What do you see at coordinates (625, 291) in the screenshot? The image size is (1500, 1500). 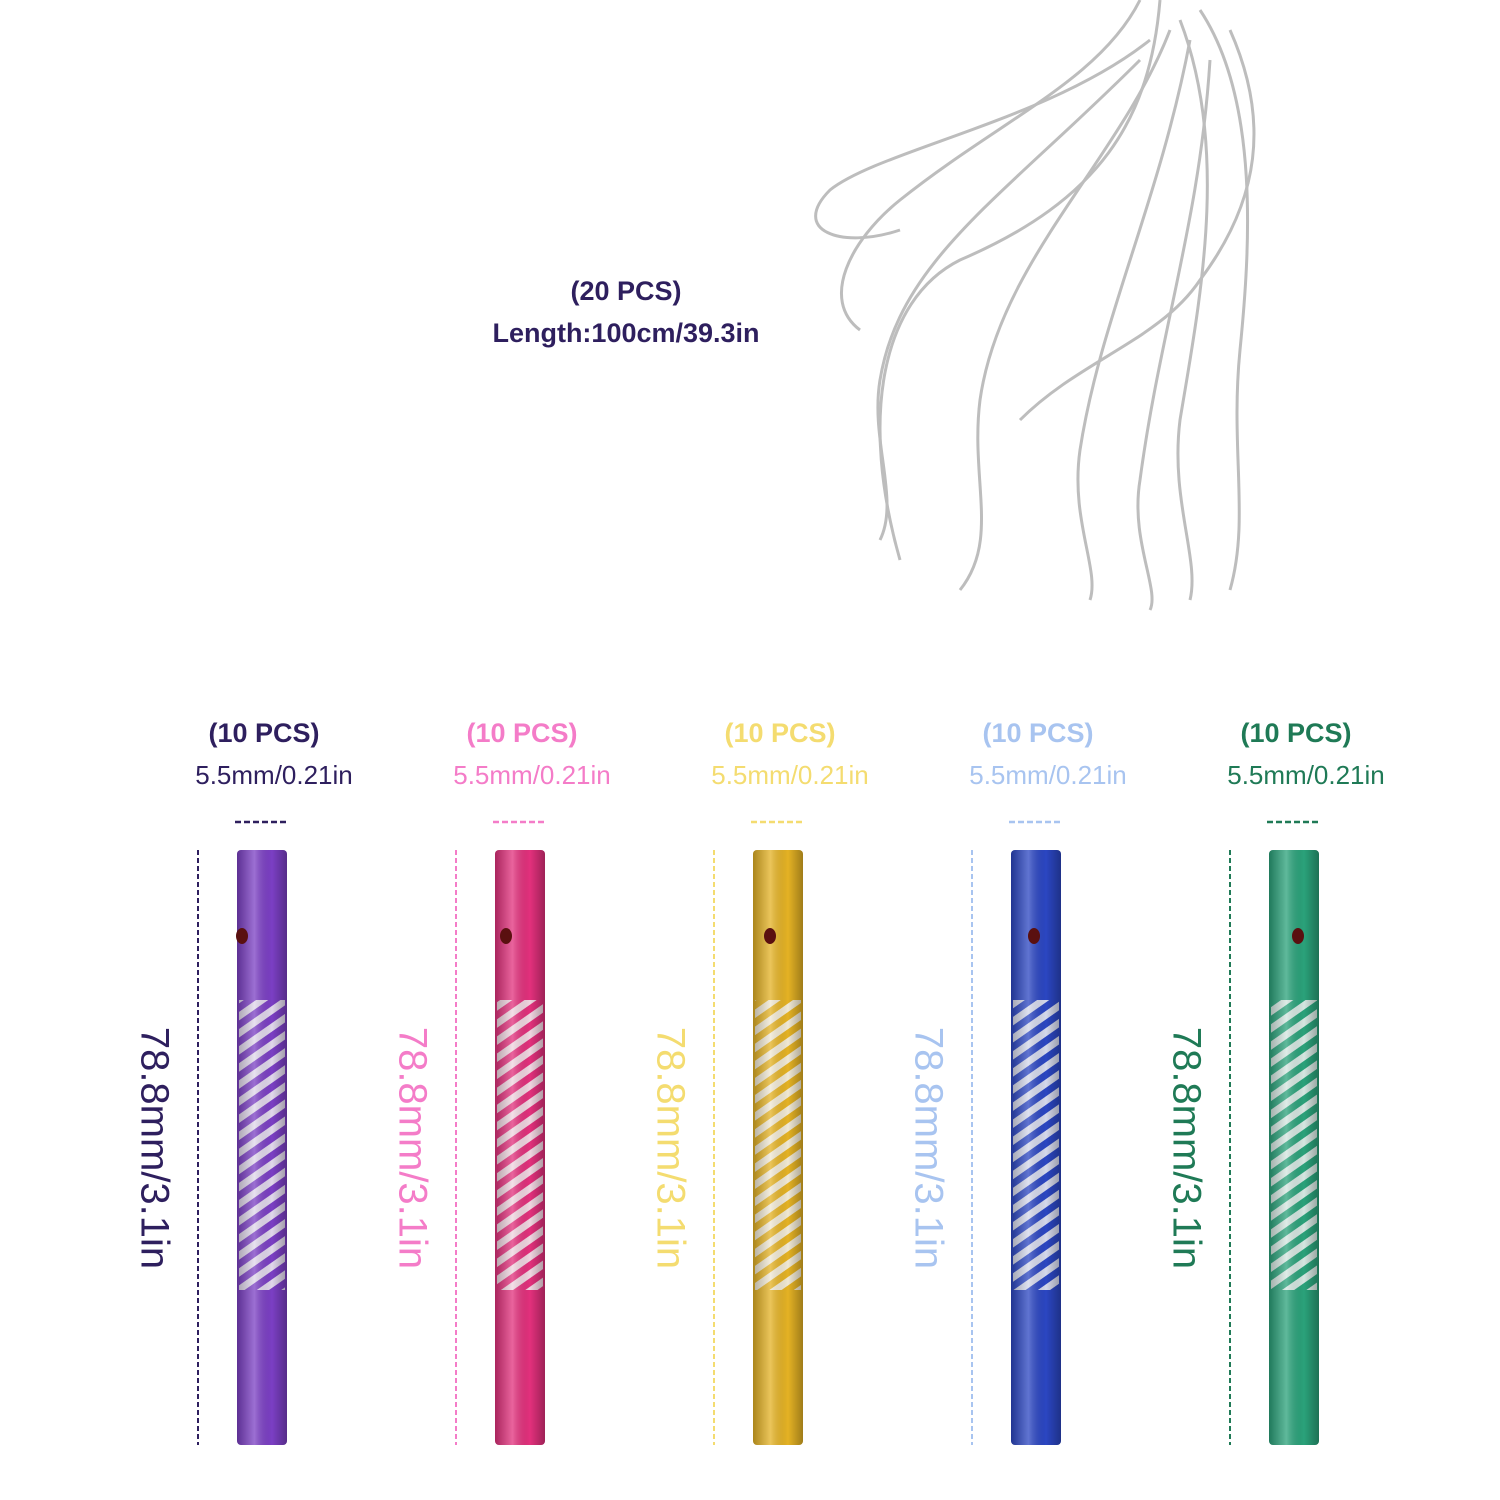 I see `cord-count: (20 PCS)` at bounding box center [625, 291].